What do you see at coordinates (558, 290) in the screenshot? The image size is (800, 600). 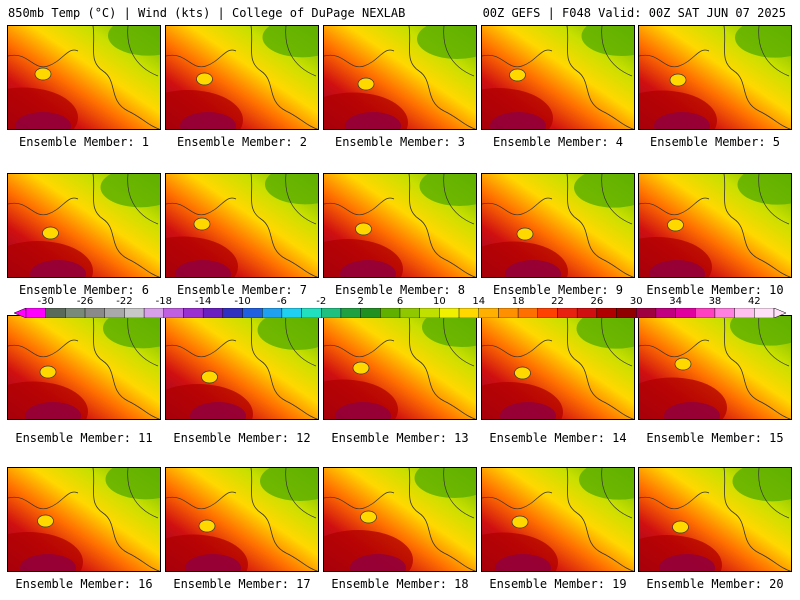 I see `ensemble-member-label: Ensemble Member: 9` at bounding box center [558, 290].